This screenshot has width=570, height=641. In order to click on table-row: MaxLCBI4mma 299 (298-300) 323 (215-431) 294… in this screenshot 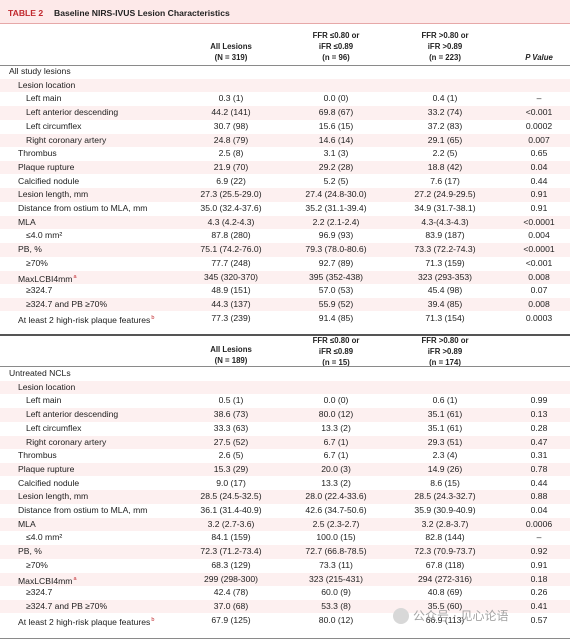, I will do `click(285, 579)`.